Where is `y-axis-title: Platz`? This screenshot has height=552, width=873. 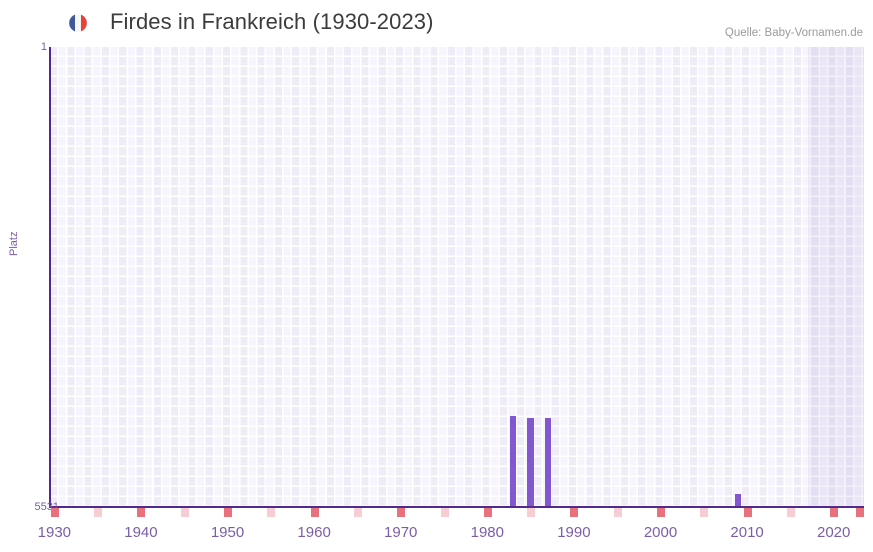 y-axis-title: Platz is located at coordinates (14, 243).